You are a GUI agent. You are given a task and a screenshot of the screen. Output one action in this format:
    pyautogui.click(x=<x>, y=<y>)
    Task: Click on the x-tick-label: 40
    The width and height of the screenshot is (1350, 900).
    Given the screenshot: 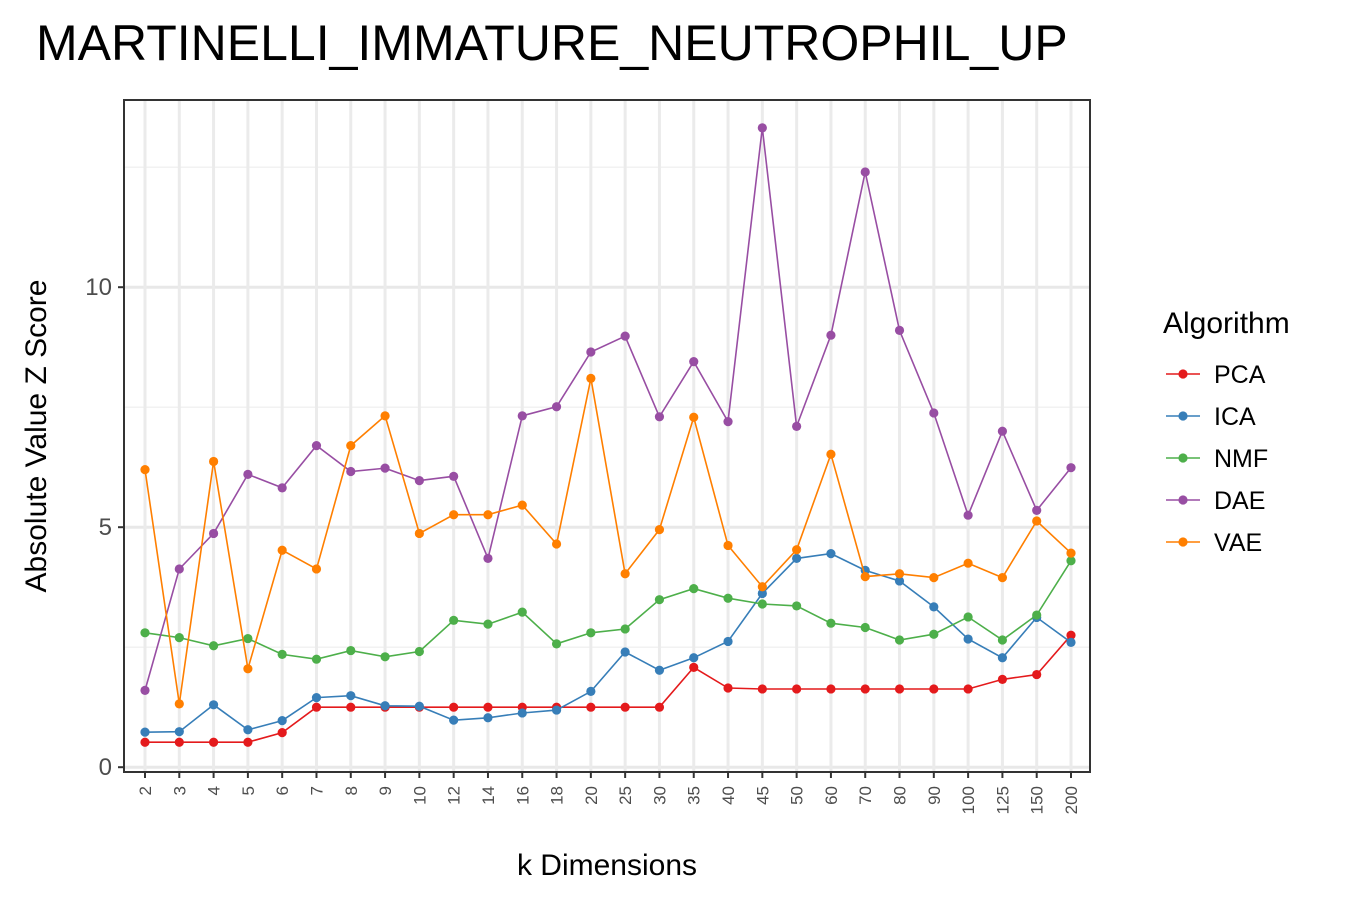 What is the action you would take?
    pyautogui.click(x=728, y=795)
    